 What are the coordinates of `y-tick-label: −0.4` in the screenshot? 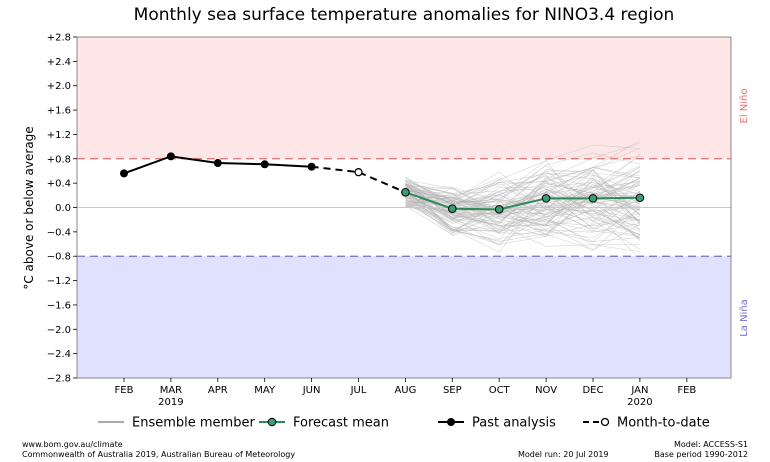 It's located at (59, 232).